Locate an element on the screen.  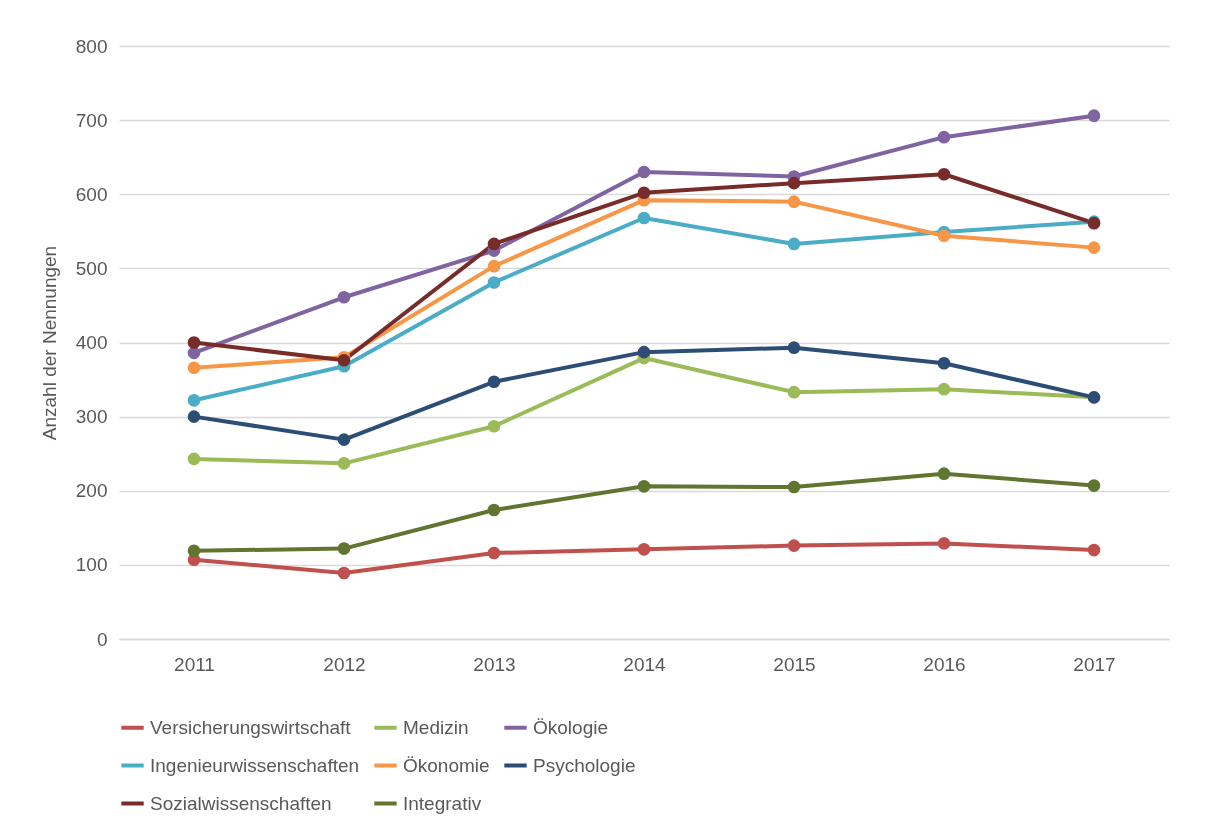
x-tick-label: 2011 is located at coordinates (194, 664).